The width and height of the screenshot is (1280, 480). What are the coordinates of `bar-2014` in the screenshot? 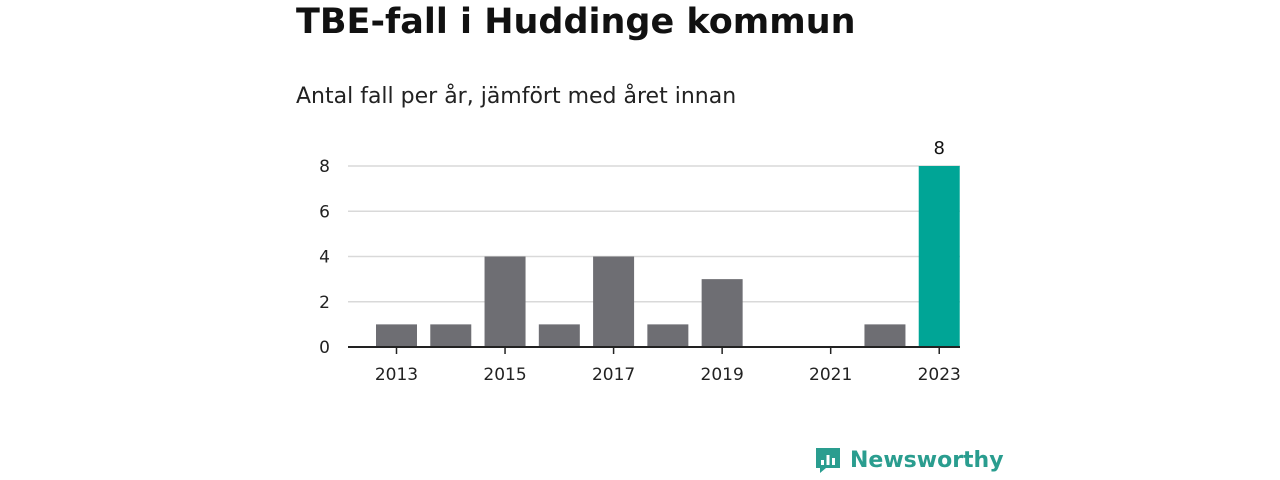 It's located at (451, 335).